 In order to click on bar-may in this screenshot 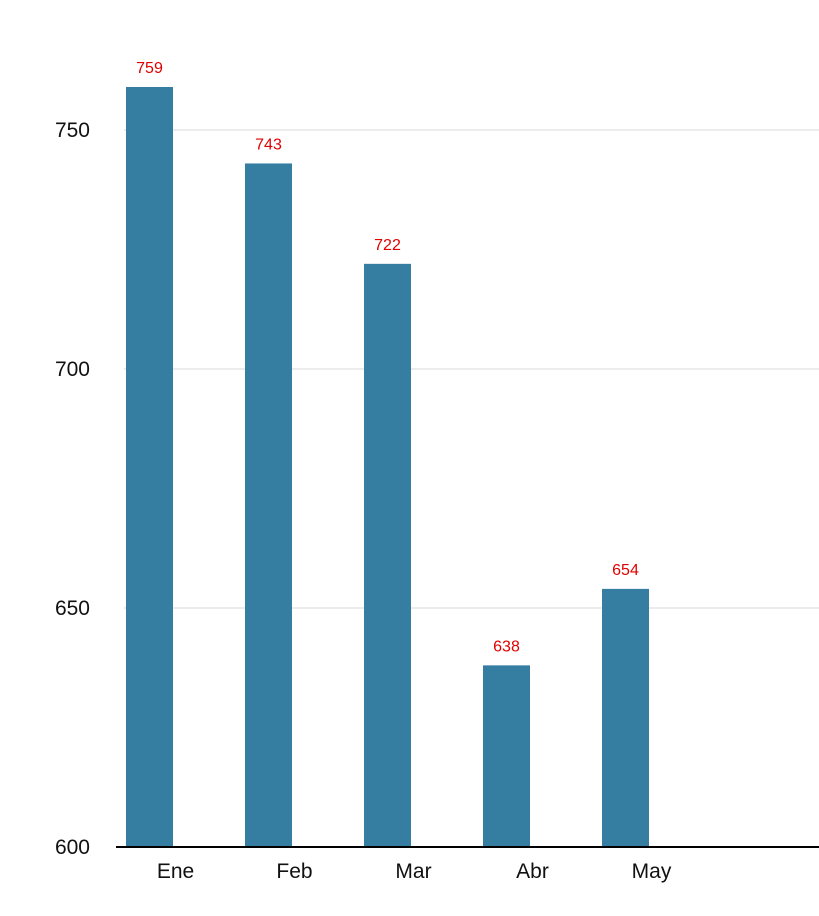, I will do `click(625, 717)`.